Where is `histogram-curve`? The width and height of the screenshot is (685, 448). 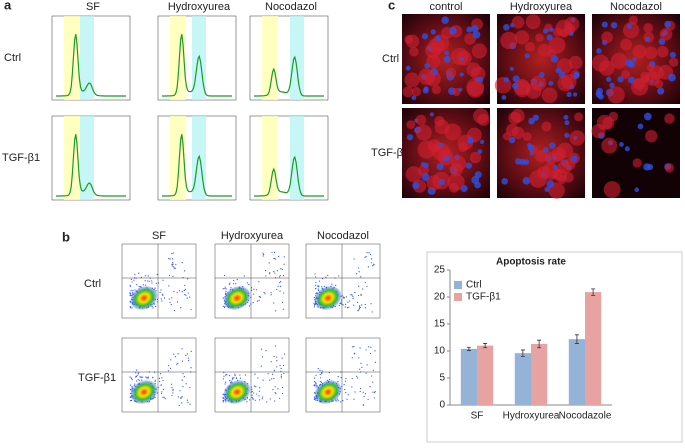
histogram-curve is located at coordinates (197, 65).